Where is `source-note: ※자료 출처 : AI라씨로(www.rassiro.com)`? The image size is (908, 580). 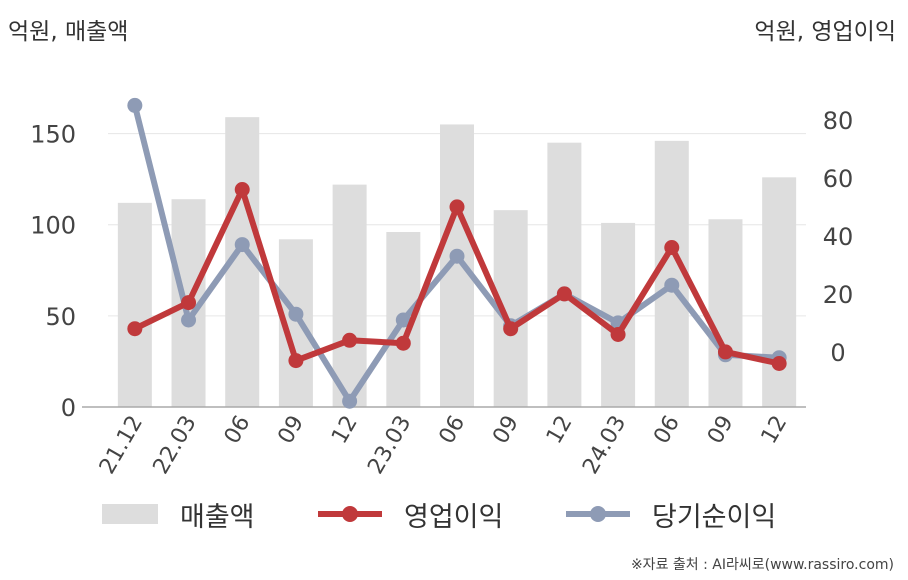
source-note: ※자료 출처 : AI라씨로(www.rassiro.com) is located at coordinates (762, 565).